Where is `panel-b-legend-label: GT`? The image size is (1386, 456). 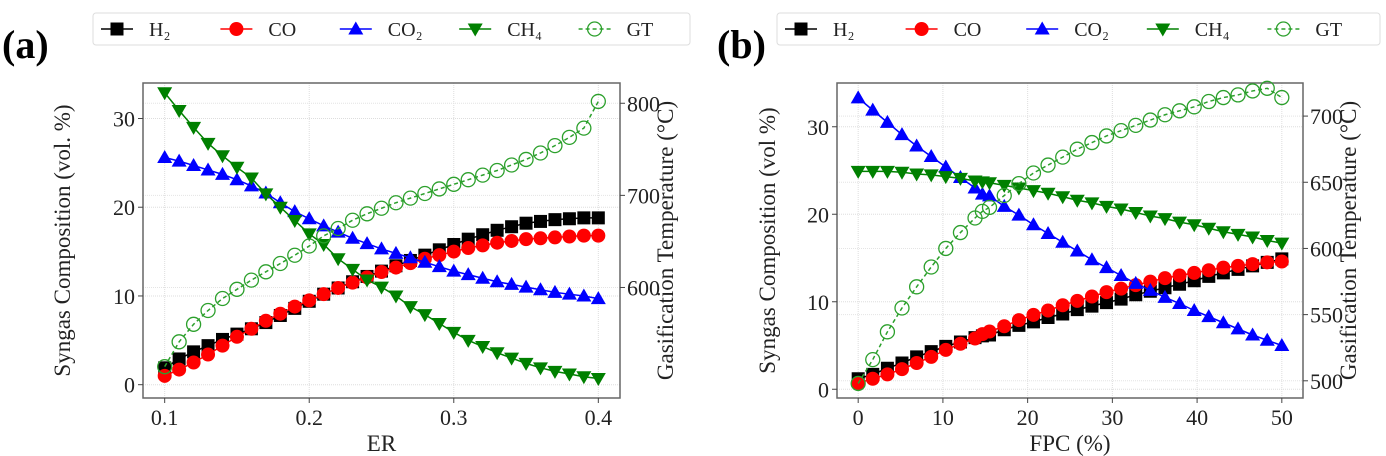 panel-b-legend-label: GT is located at coordinates (1328, 30).